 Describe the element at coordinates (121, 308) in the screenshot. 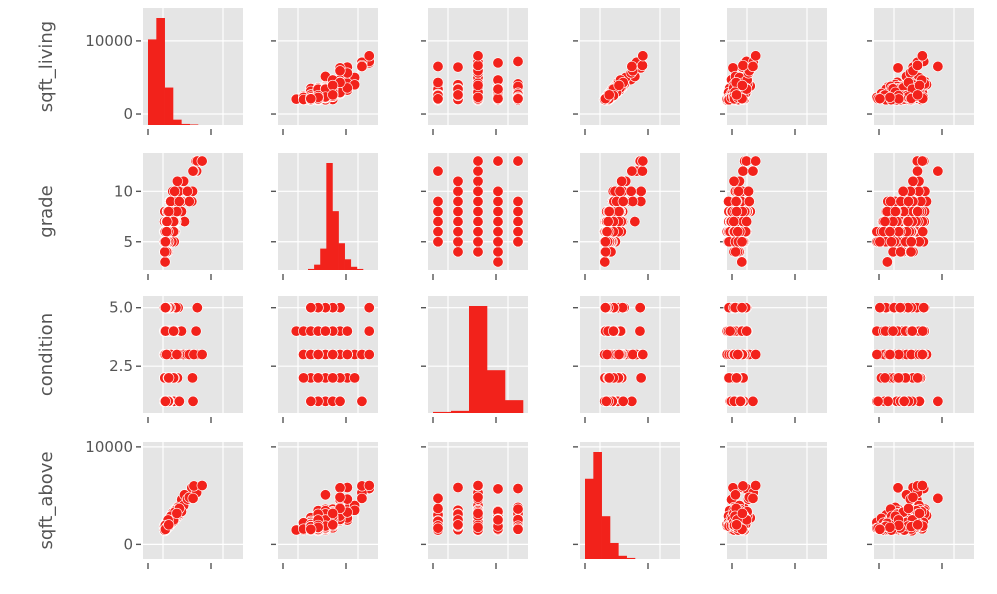

I see `y-tick-label: 5.0` at that location.